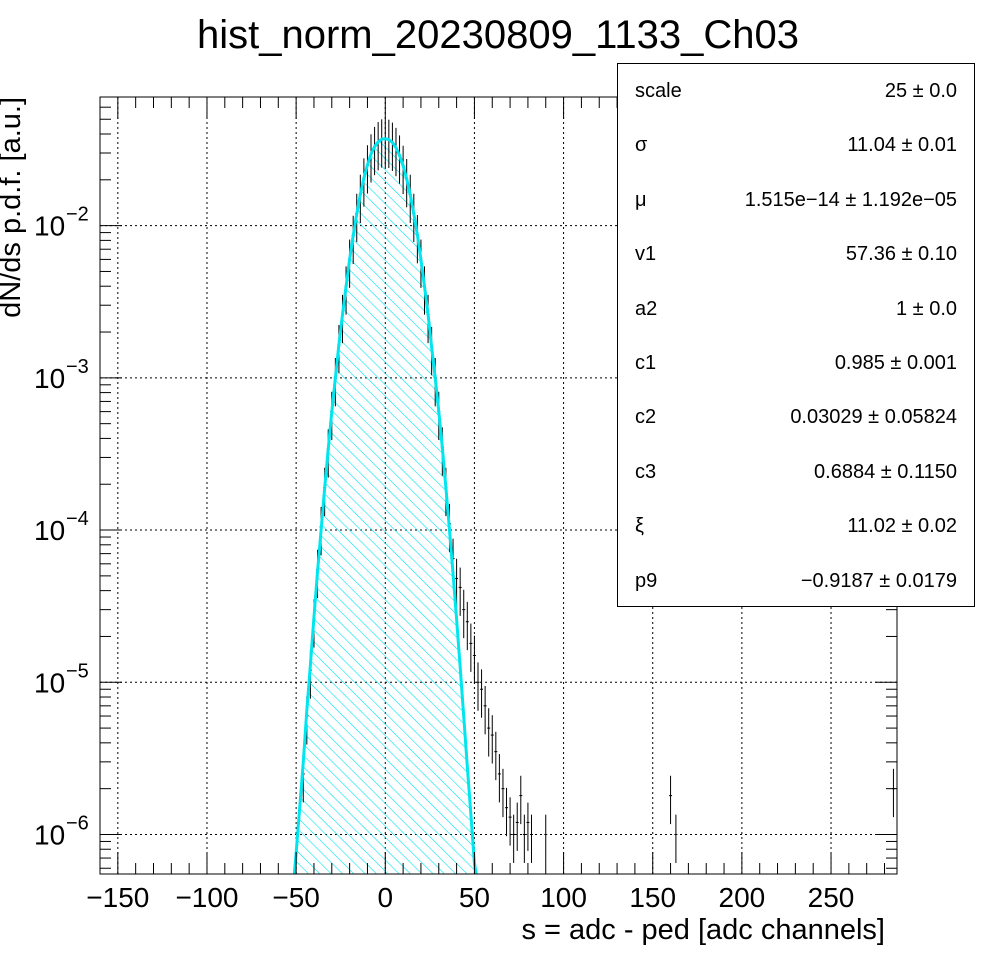  I want to click on stats-param-value: 11.02 ± 0.02, so click(902, 526).